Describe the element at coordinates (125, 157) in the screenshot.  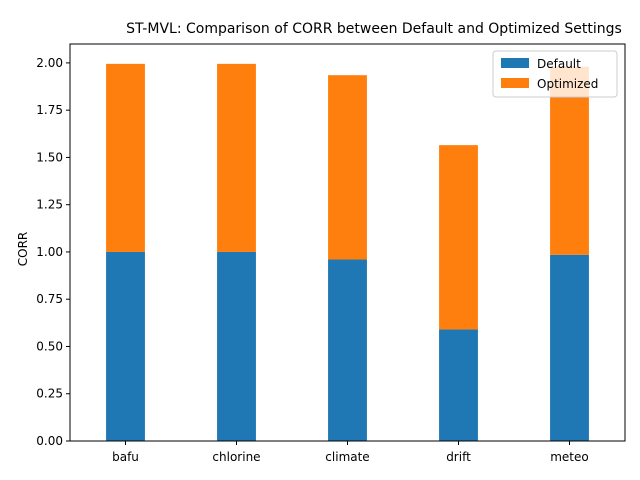
I see `bar-optimized-bafu` at that location.